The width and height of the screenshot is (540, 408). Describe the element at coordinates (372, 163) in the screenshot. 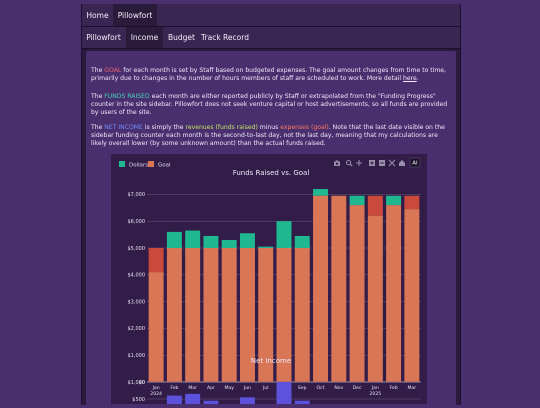

I see `zoom-in-icon` at that location.